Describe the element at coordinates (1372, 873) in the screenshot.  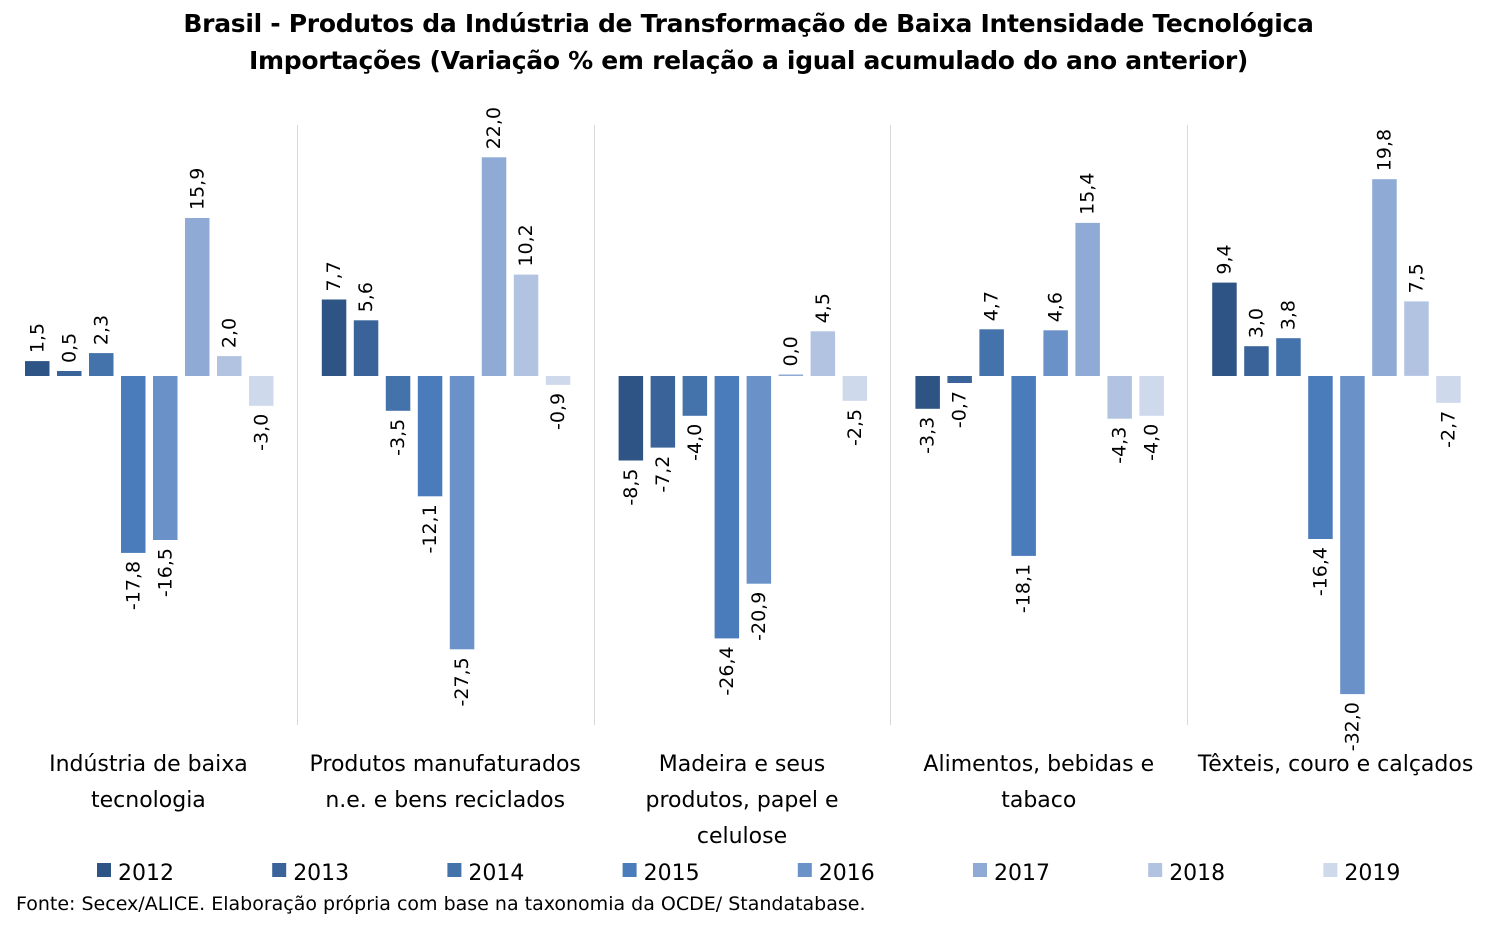
I see `legend-label-2019: 2019` at that location.